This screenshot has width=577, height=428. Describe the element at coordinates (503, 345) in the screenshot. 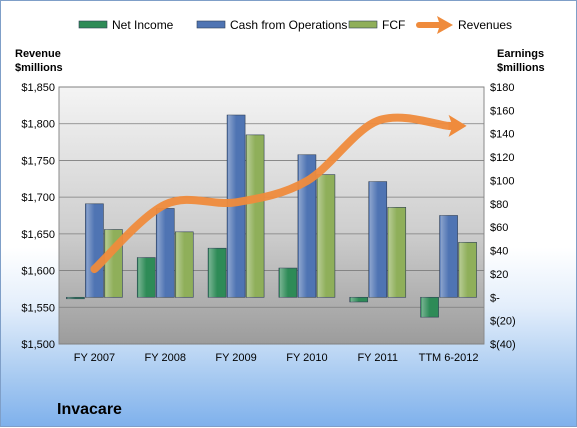

I see `right-tick-label: $(40)` at that location.